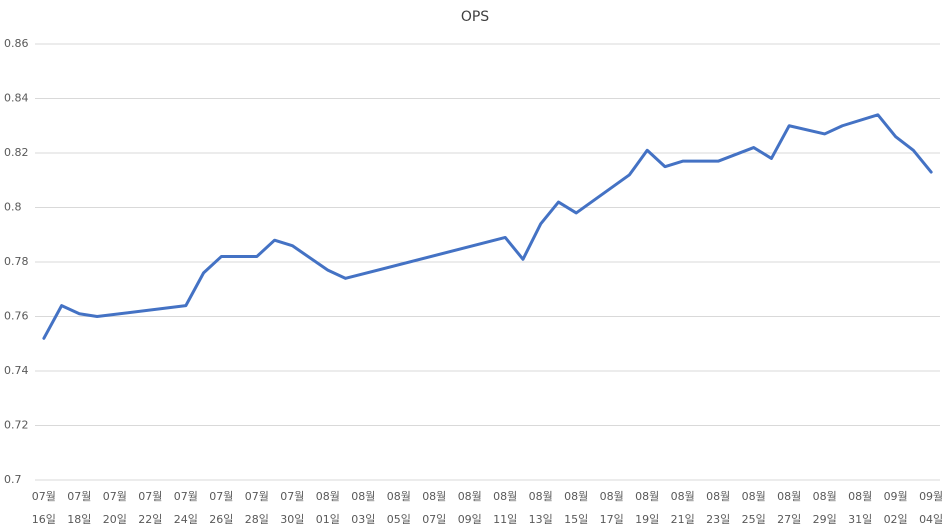 This screenshot has width=950, height=530. Describe the element at coordinates (475, 17) in the screenshot. I see `chart-title: OPS` at that location.